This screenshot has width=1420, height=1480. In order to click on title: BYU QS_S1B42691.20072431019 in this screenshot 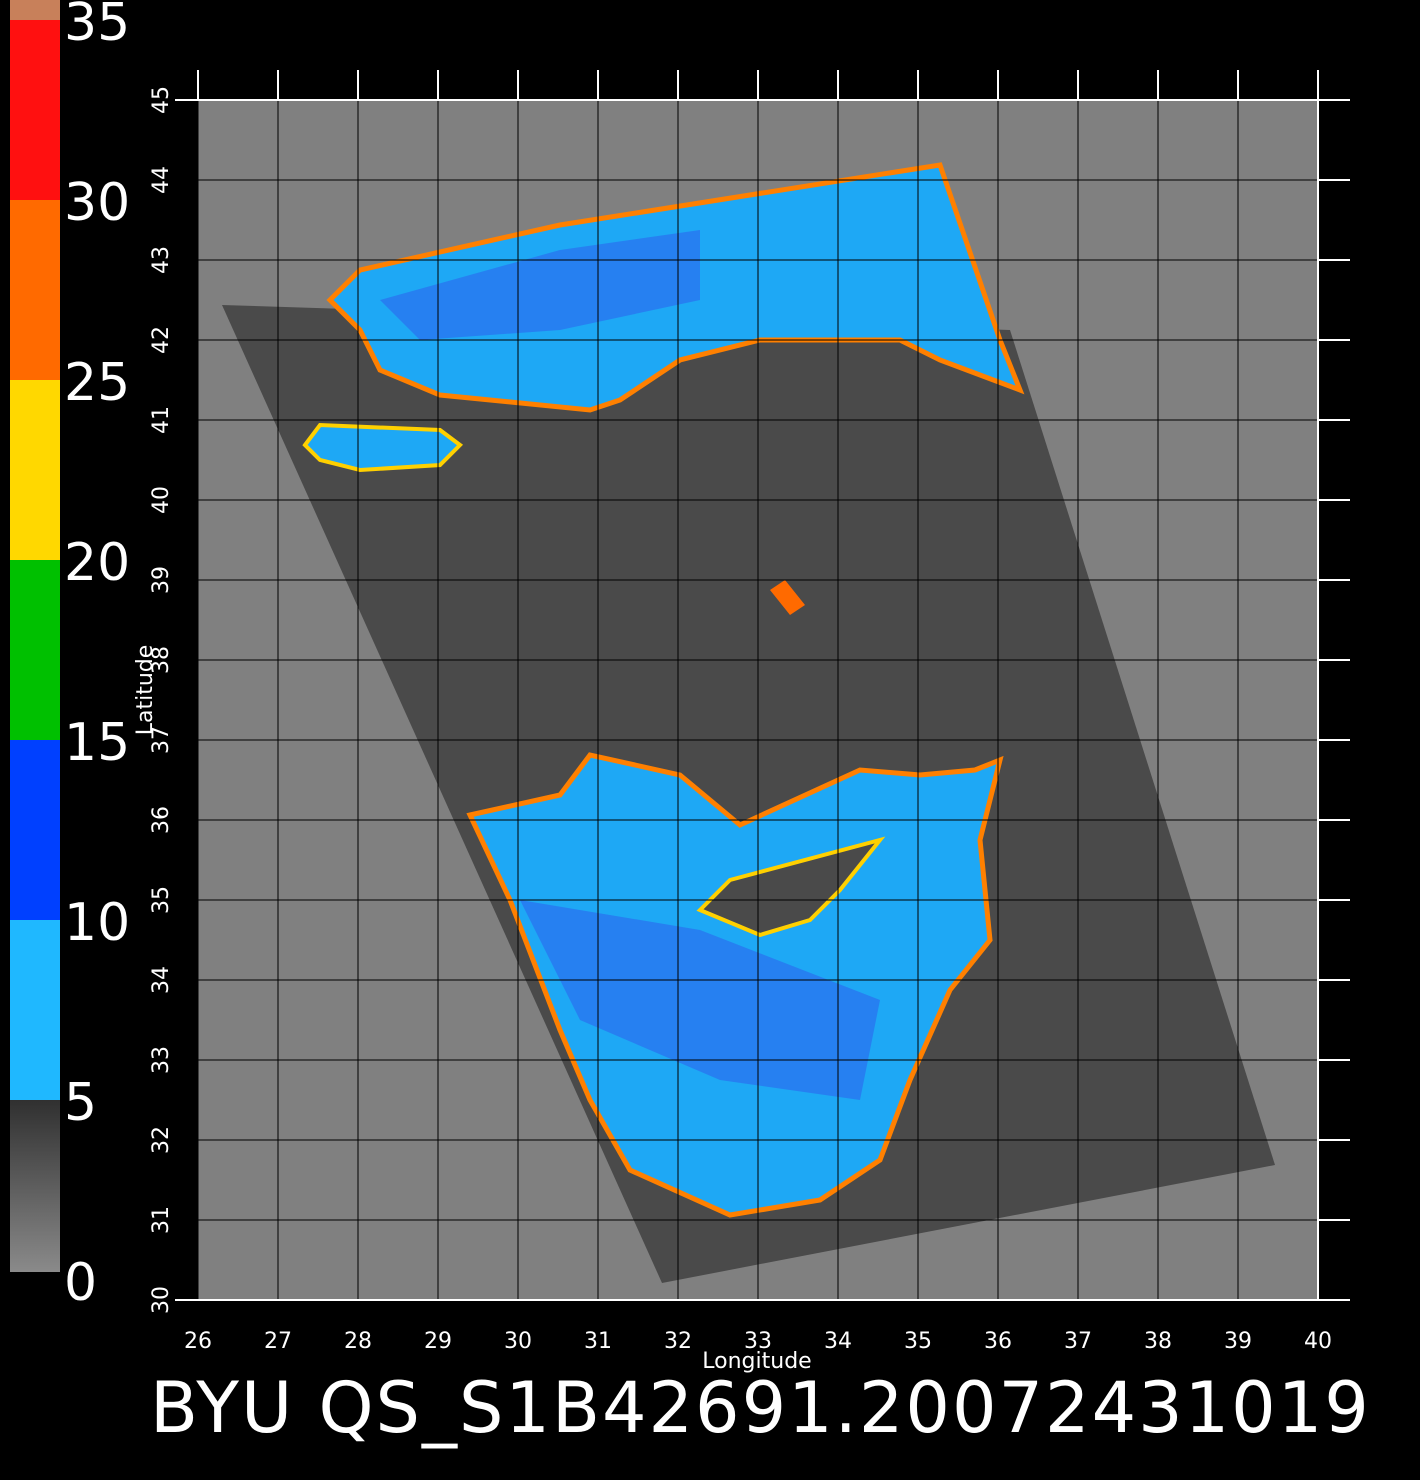, I will do `click(760, 1408)`.